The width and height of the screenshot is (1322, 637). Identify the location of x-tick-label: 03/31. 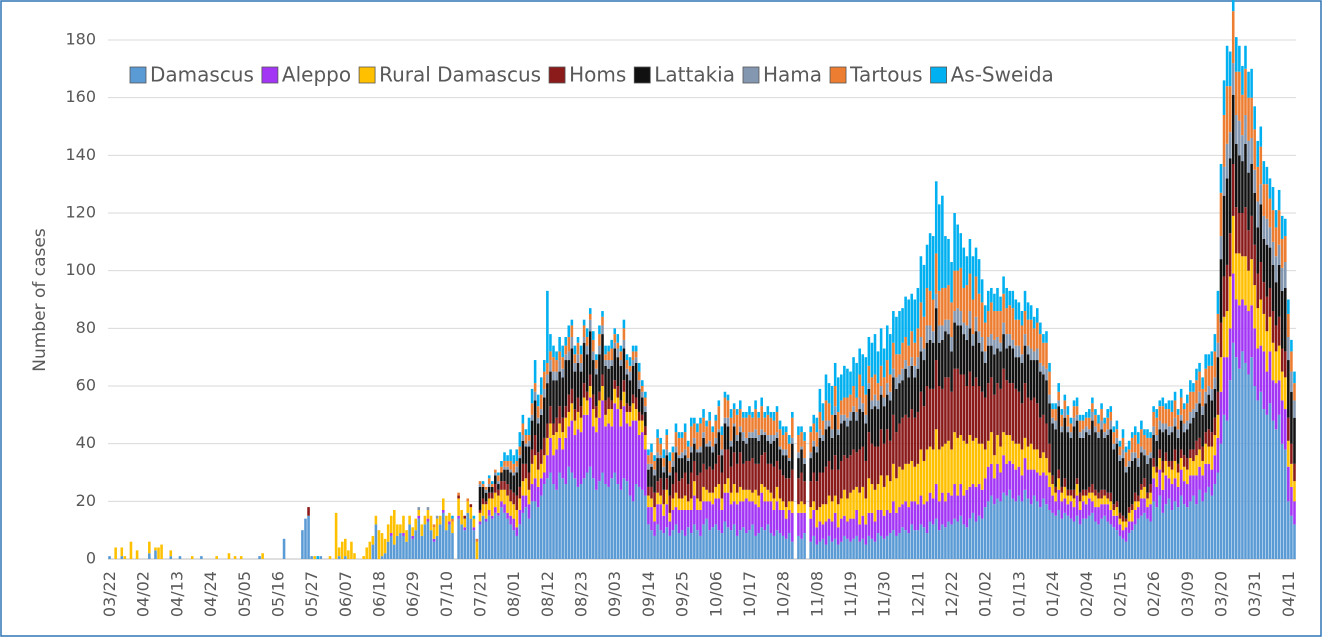
(1254, 594).